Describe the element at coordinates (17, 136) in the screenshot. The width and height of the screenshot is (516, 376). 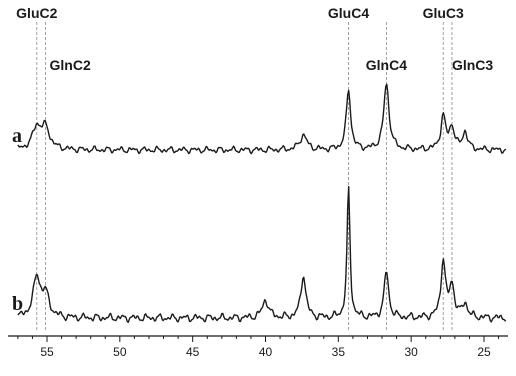
I see `trace-label: a` at that location.